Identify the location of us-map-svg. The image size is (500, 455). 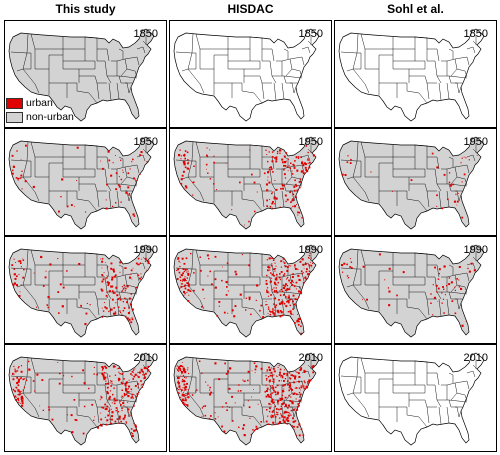
(411, 291).